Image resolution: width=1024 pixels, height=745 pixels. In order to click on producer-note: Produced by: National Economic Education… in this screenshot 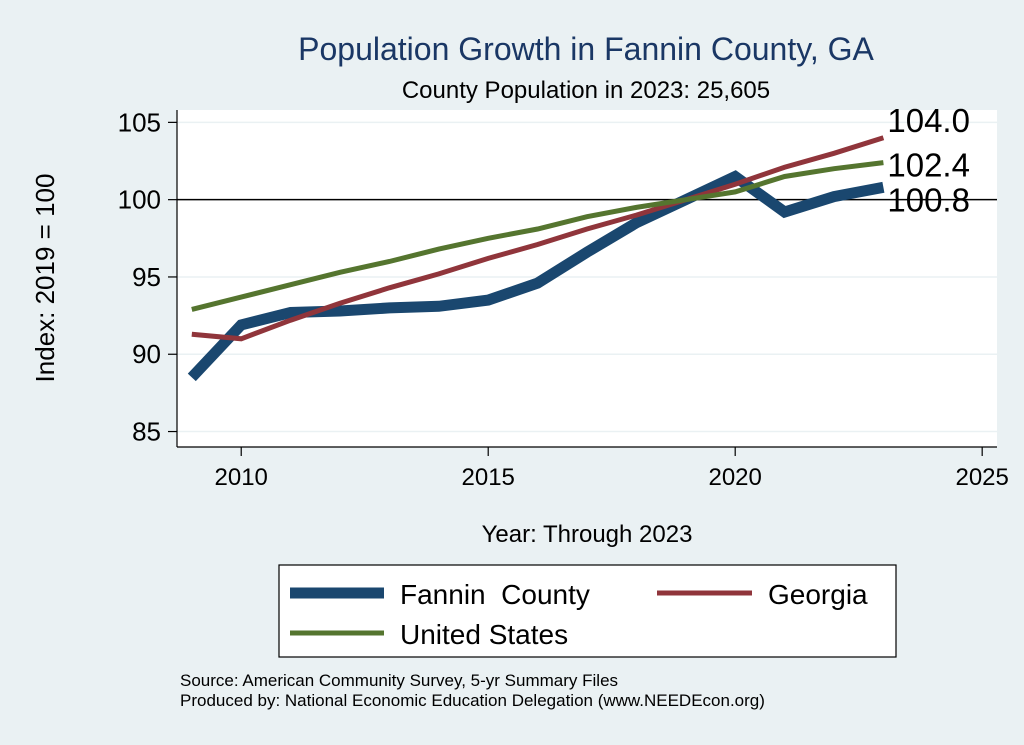, I will do `click(472, 700)`.